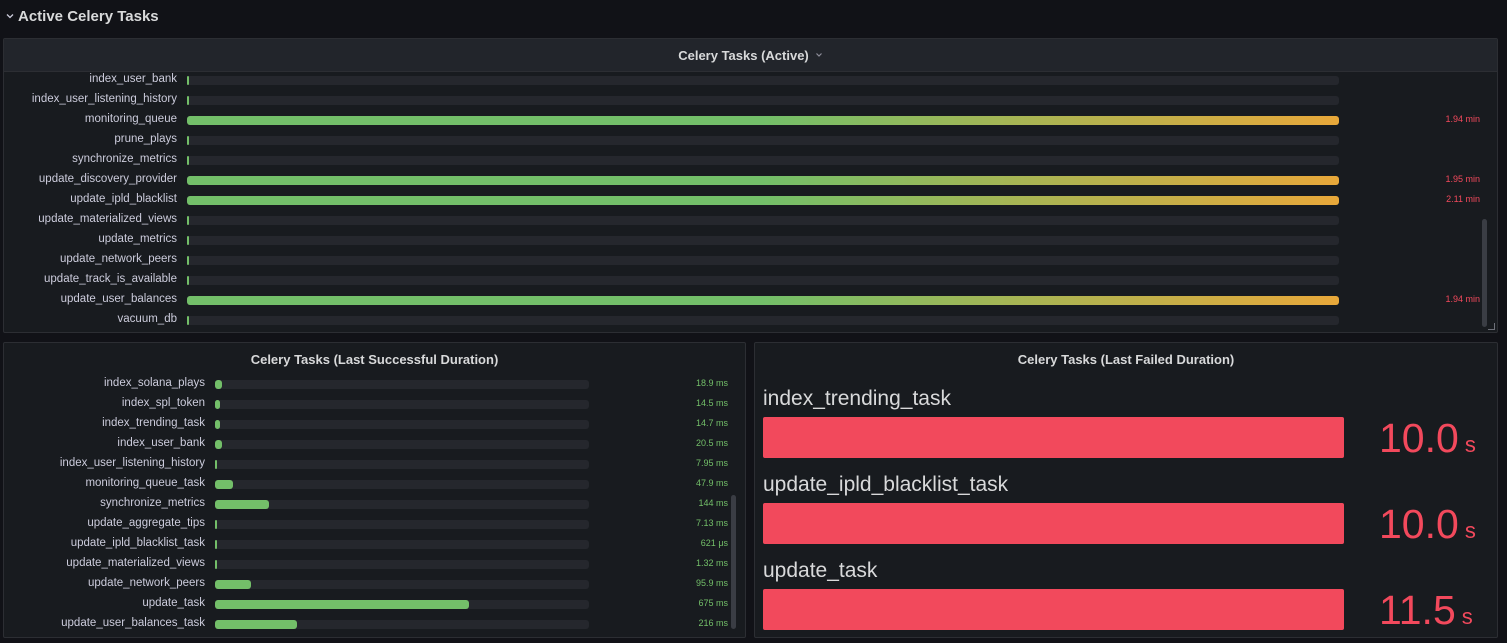 The image size is (1507, 643). What do you see at coordinates (713, 603) in the screenshot?
I see `bar-value: 675 ms` at bounding box center [713, 603].